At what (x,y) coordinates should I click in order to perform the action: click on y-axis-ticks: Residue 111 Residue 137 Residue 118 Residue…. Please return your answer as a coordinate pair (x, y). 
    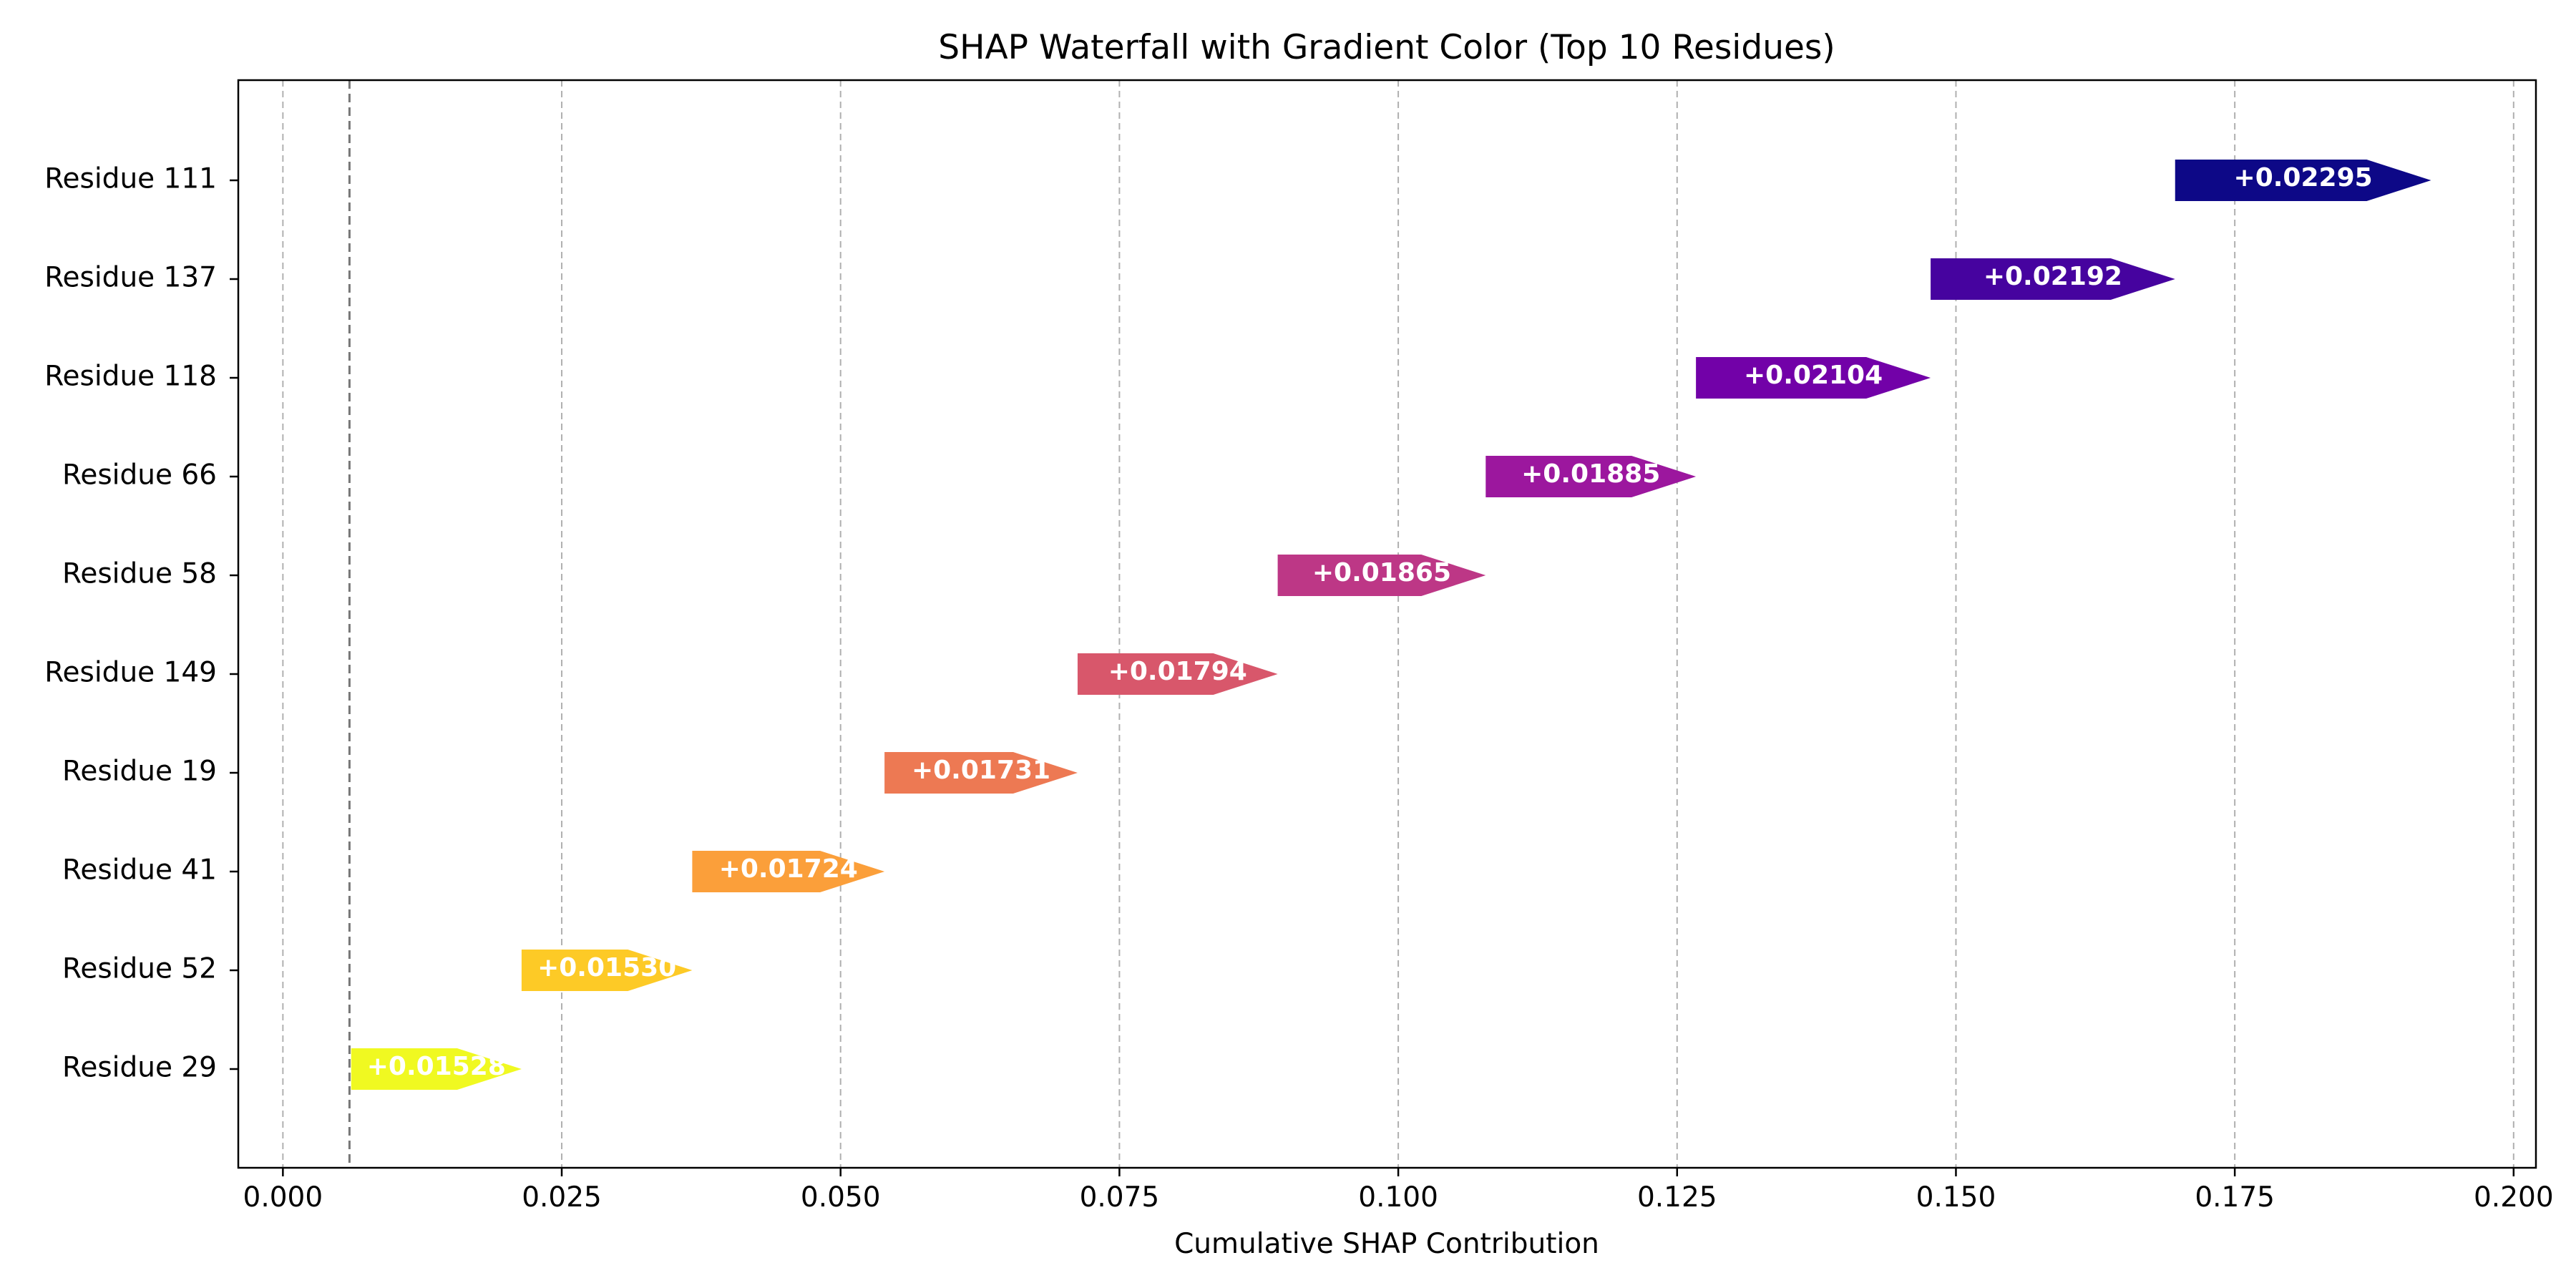
    Looking at the image, I should click on (141, 623).